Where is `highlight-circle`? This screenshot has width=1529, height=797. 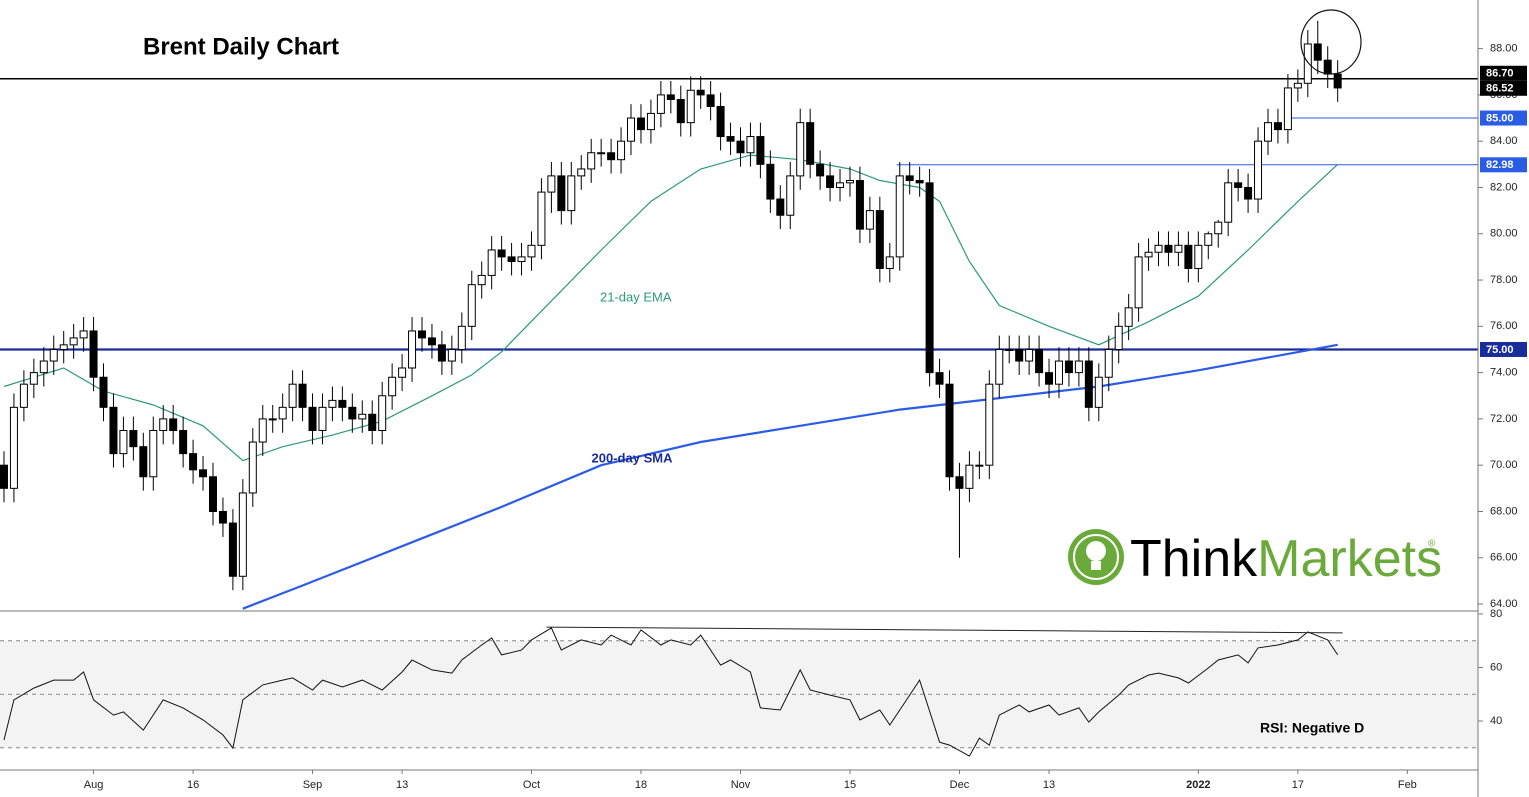
highlight-circle is located at coordinates (1331, 42).